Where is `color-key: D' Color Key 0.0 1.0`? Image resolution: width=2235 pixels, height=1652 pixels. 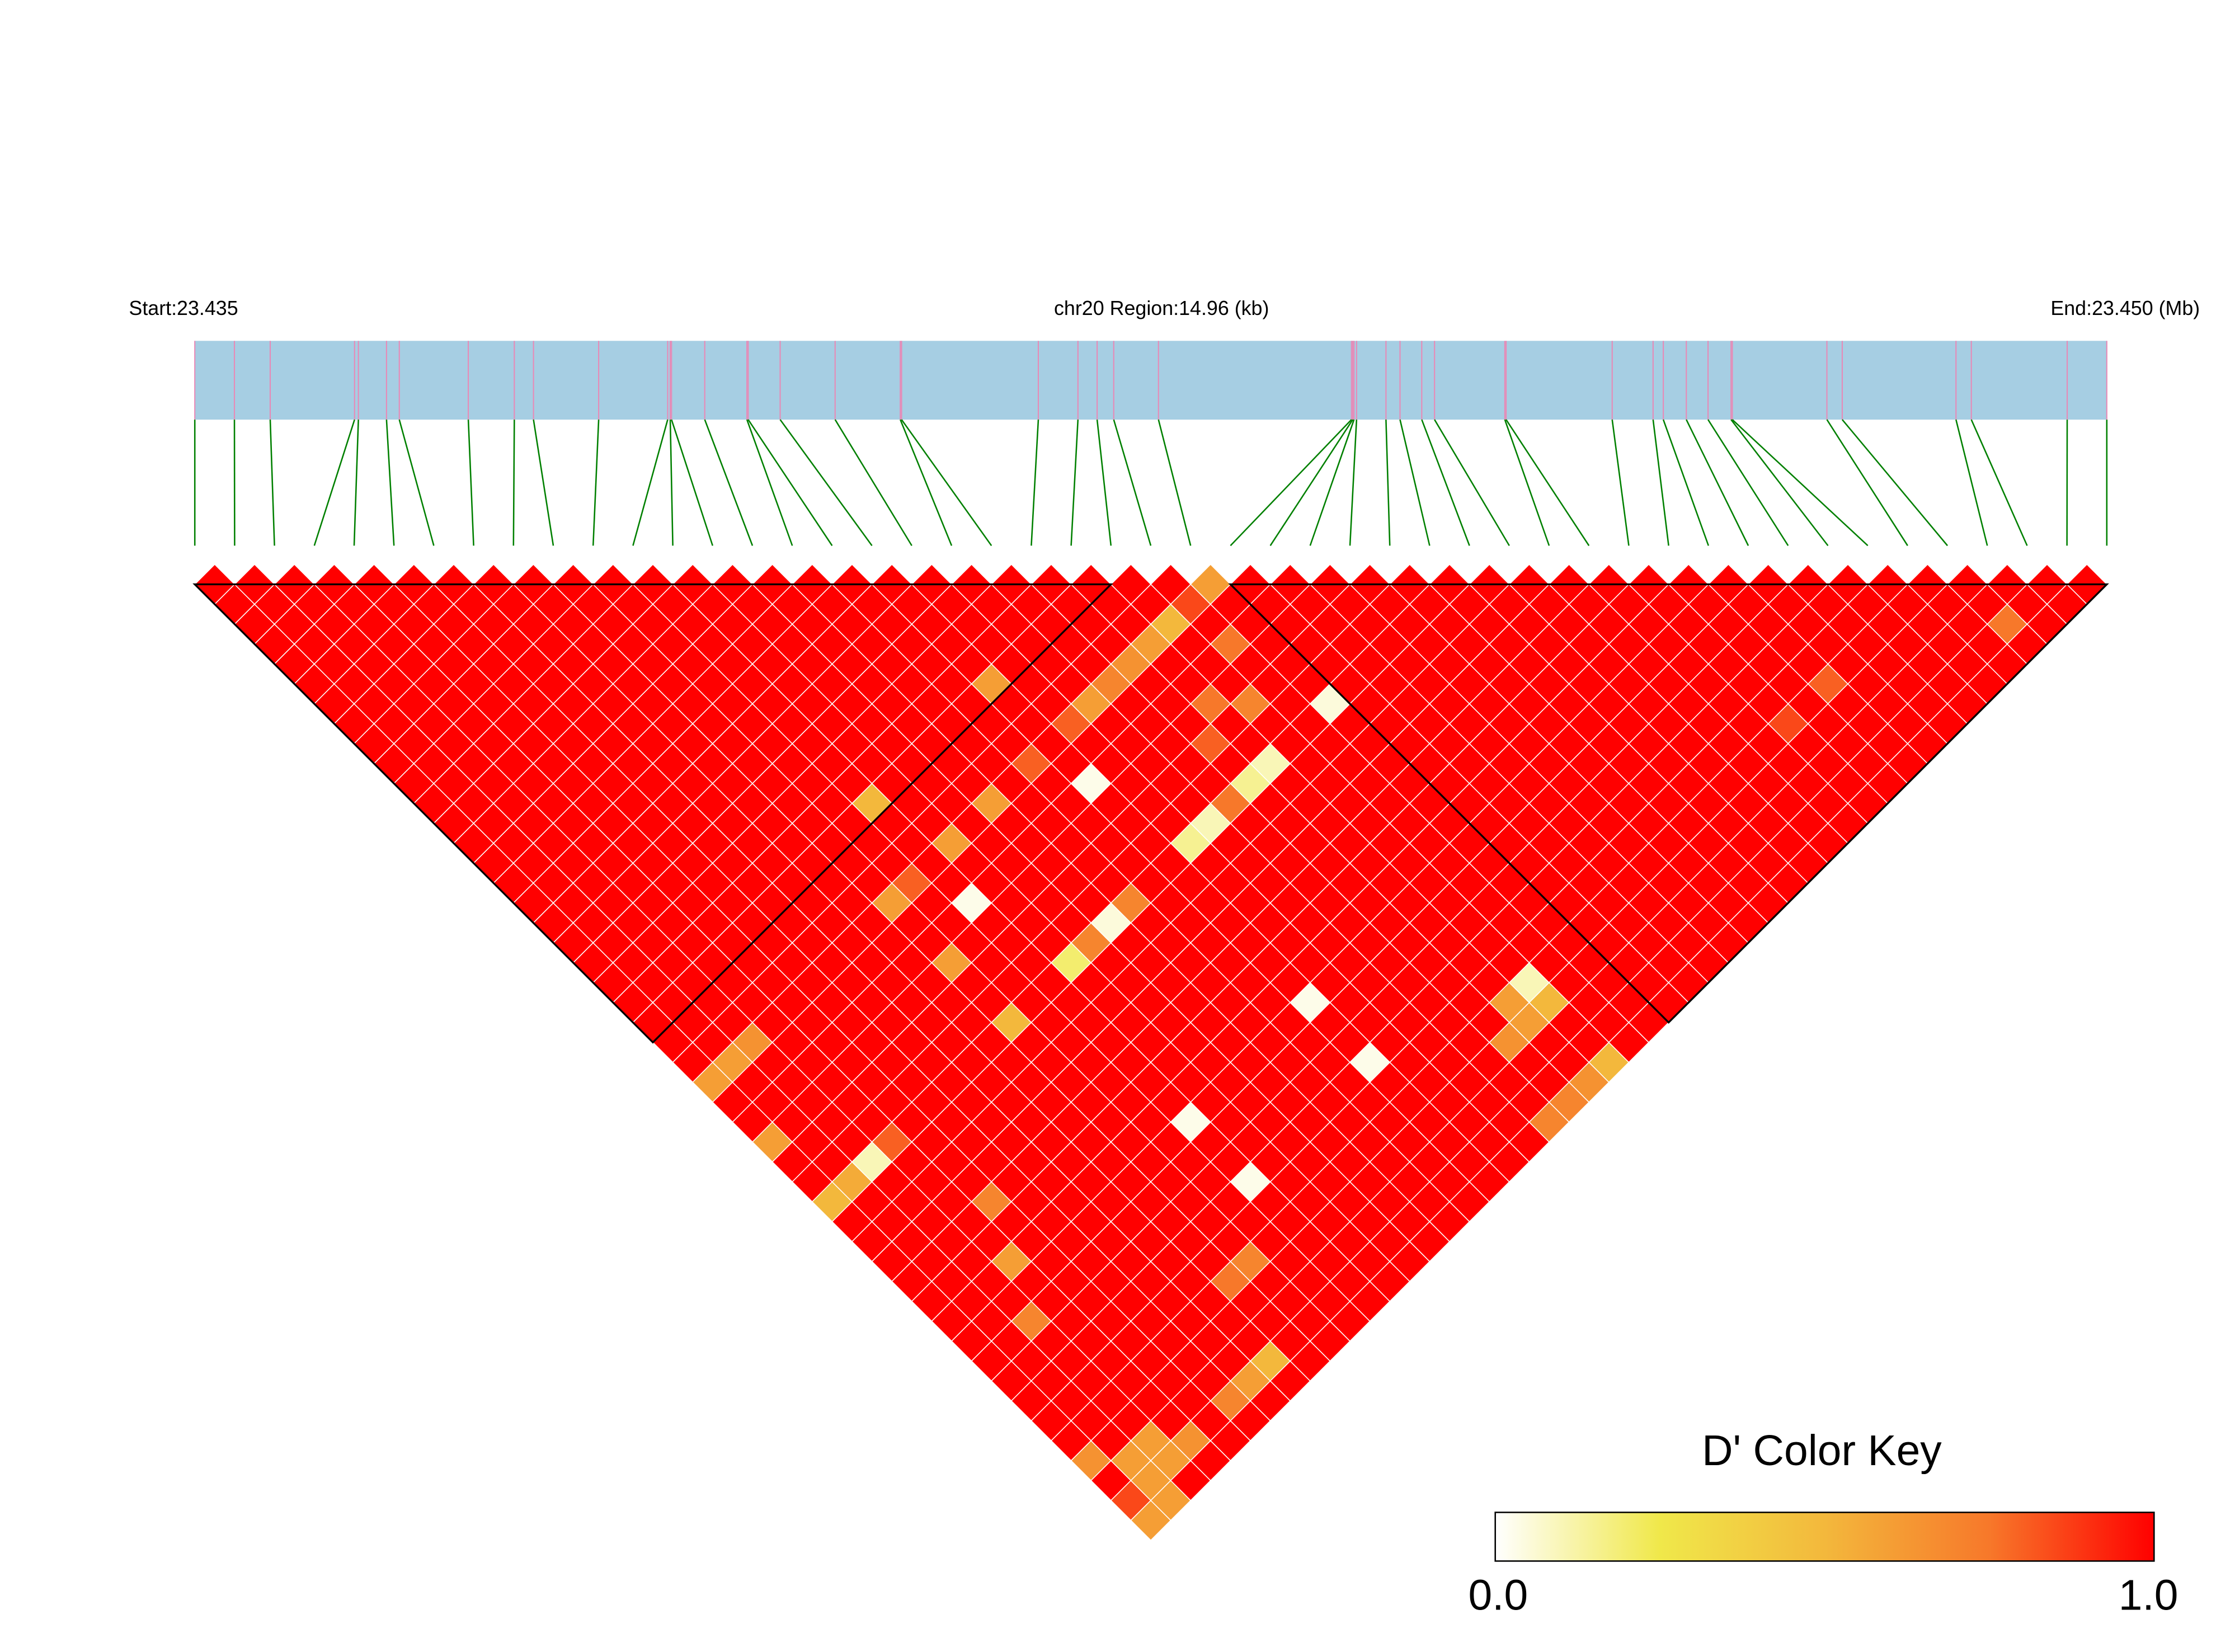 color-key: D' Color Key 0.0 1.0 is located at coordinates (1823, 1524).